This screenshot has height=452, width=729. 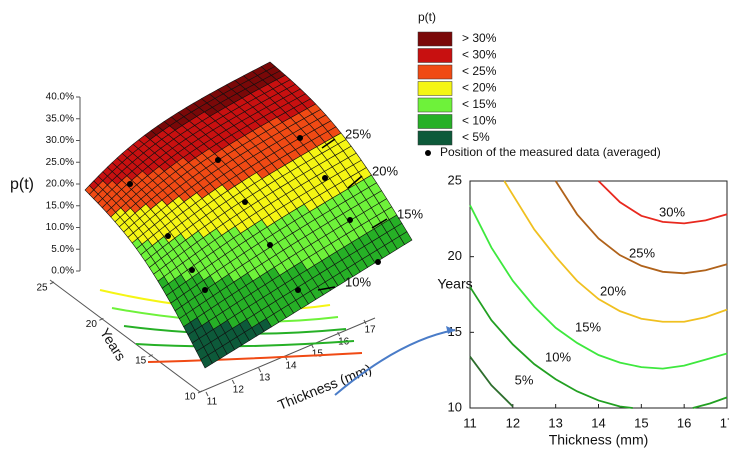 I want to click on annotation: 10%, so click(x=358, y=281).